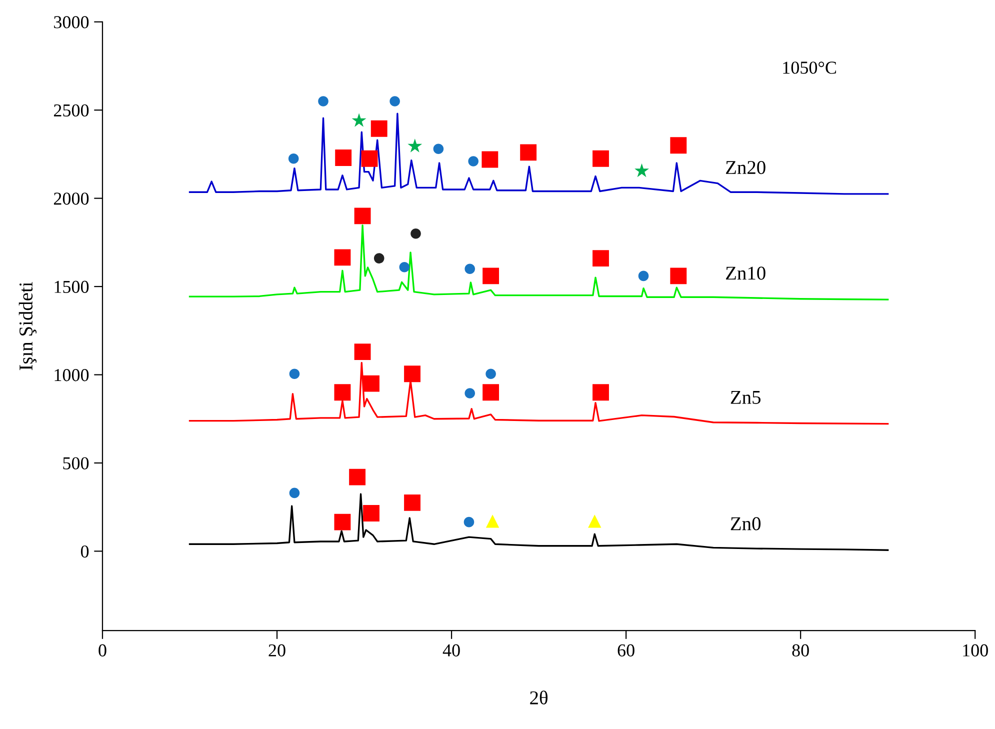 The height and width of the screenshot is (729, 995). I want to click on y-tick-label: 1000, so click(71, 375).